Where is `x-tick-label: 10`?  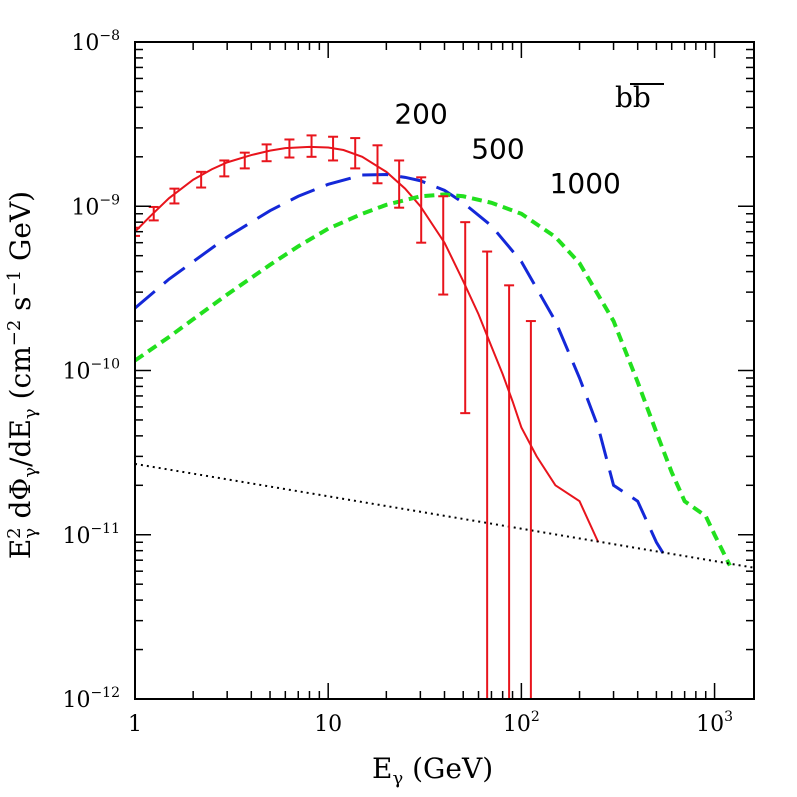 x-tick-label: 10 is located at coordinates (328, 724).